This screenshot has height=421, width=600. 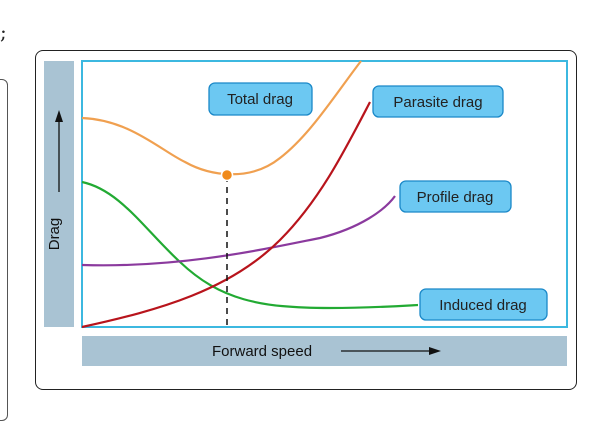 I want to click on induced-drag-label: Induced drag, so click(x=483, y=304).